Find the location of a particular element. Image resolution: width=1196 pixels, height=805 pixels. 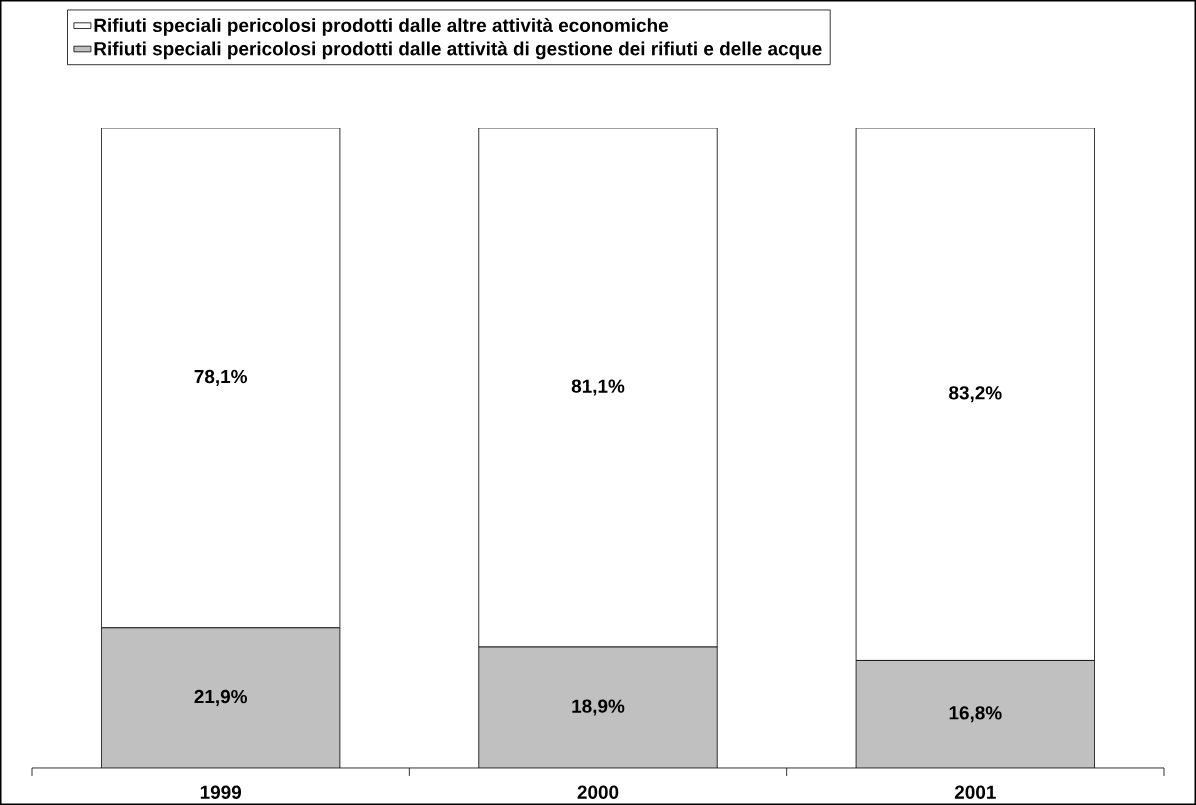

data-label: 21,9% is located at coordinates (220, 697).